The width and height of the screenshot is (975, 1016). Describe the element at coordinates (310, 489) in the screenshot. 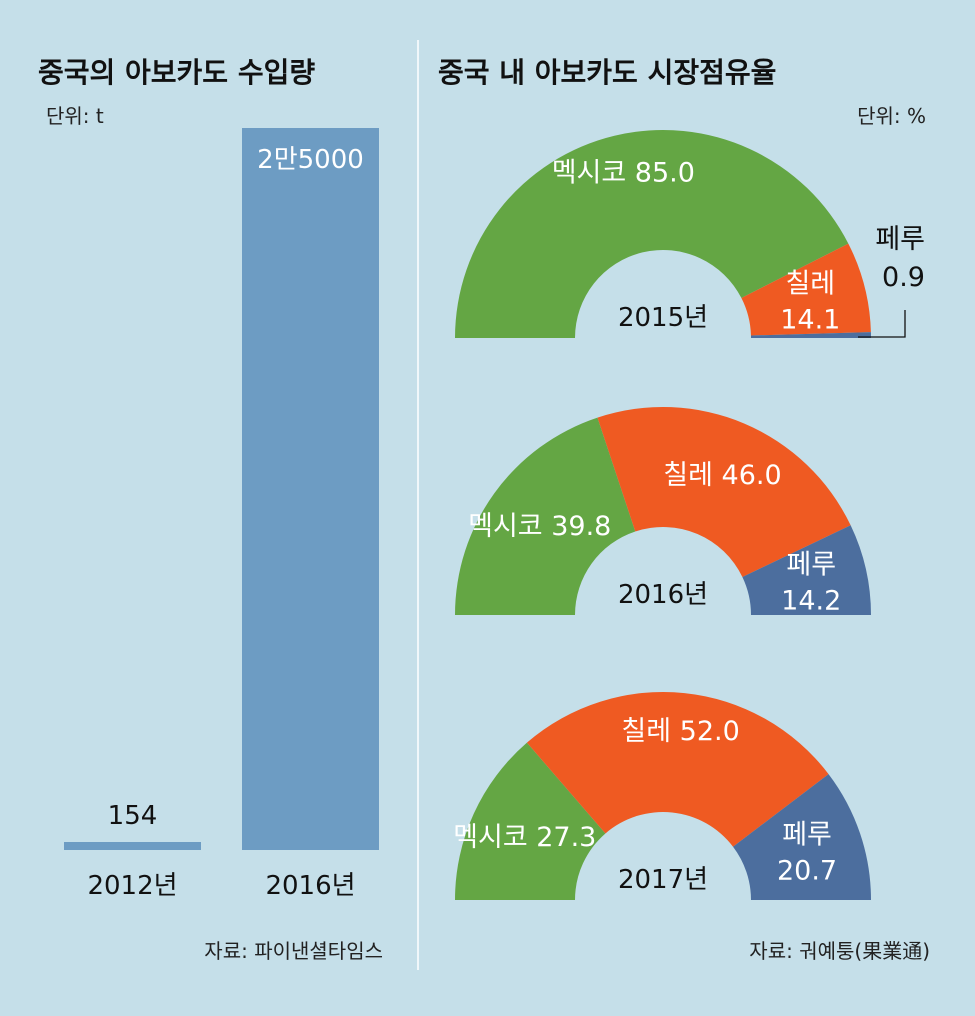

I see `bar-2016년` at that location.